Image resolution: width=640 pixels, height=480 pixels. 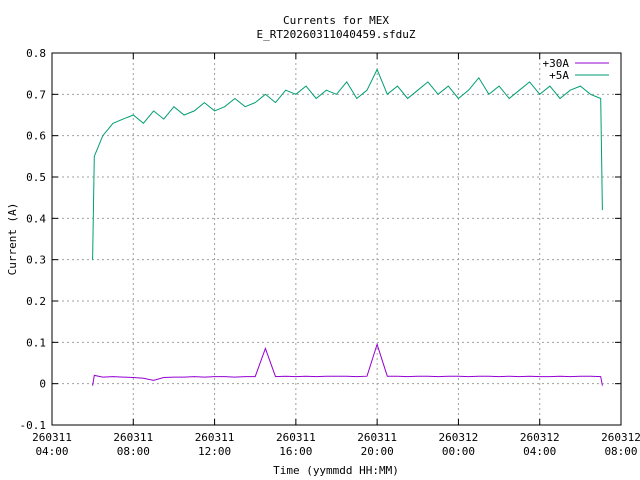 What do you see at coordinates (52, 444) in the screenshot?
I see `x-tick-label: 260311 04:00` at bounding box center [52, 444].